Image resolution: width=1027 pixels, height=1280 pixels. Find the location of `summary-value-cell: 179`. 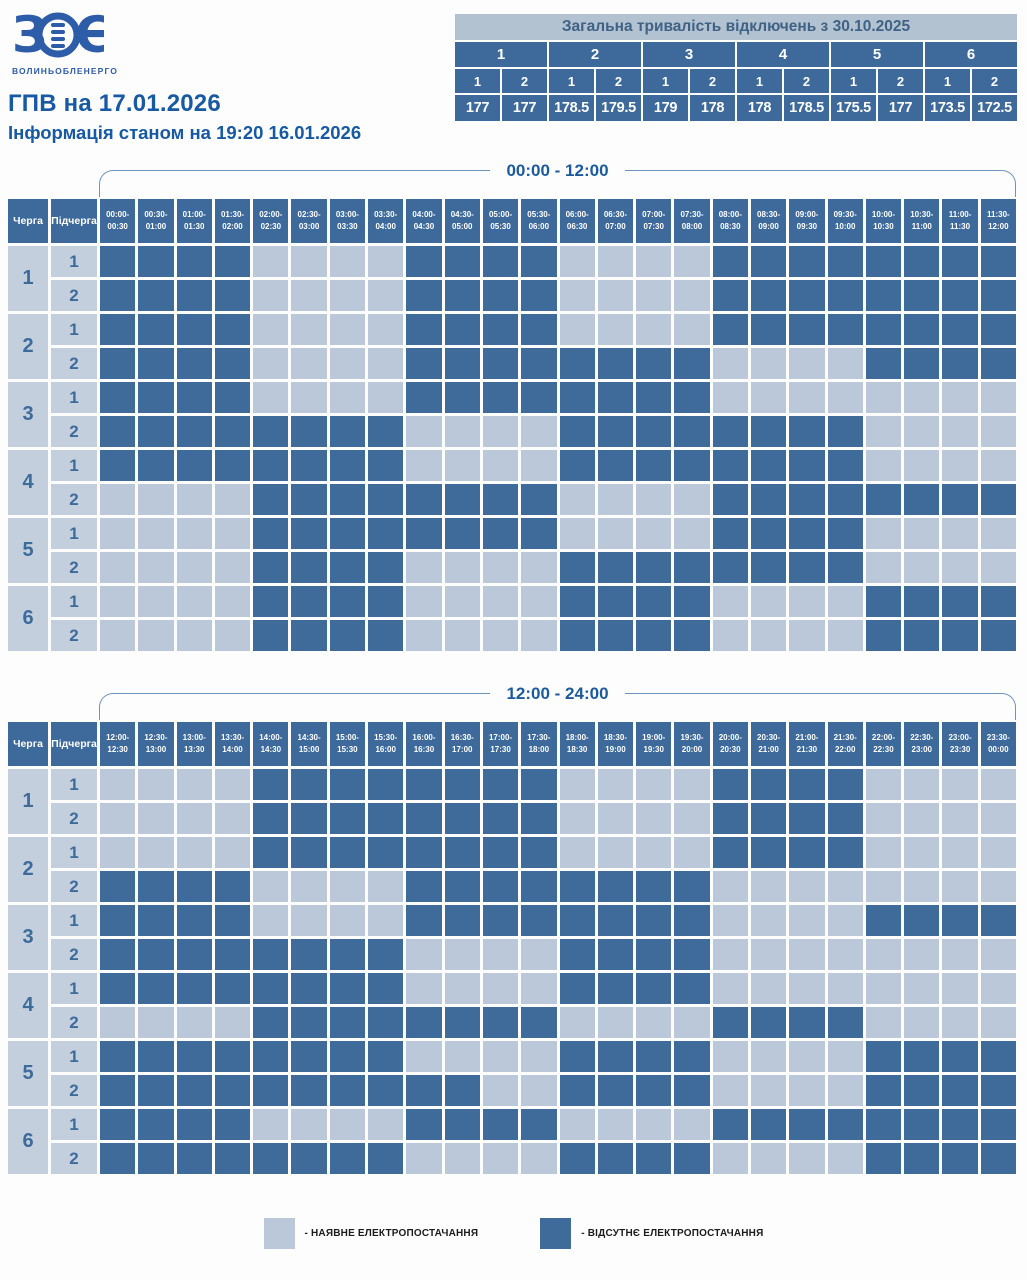

summary-value-cell: 179 is located at coordinates (665, 108).